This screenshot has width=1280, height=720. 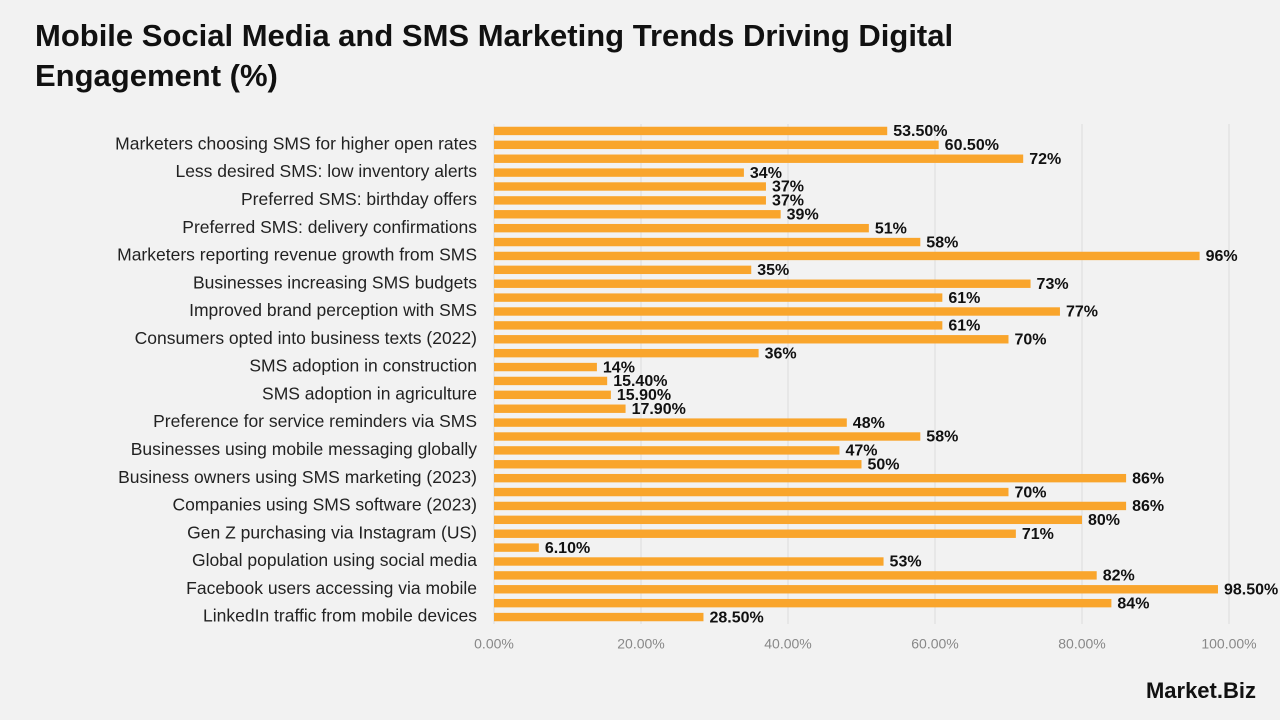 I want to click on value-label: 47%, so click(x=861, y=451).